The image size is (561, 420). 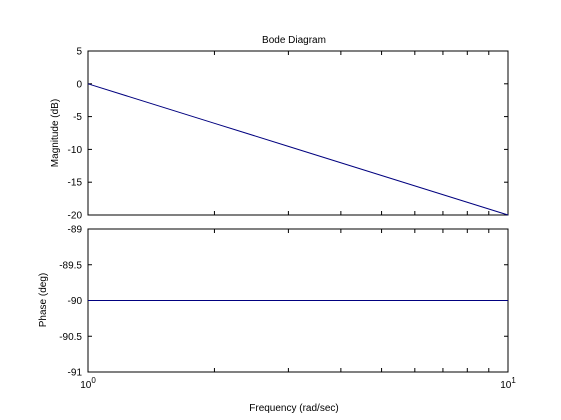 What do you see at coordinates (55, 133) in the screenshot?
I see `magnitude-ylabel: Magnitude (dB)` at bounding box center [55, 133].